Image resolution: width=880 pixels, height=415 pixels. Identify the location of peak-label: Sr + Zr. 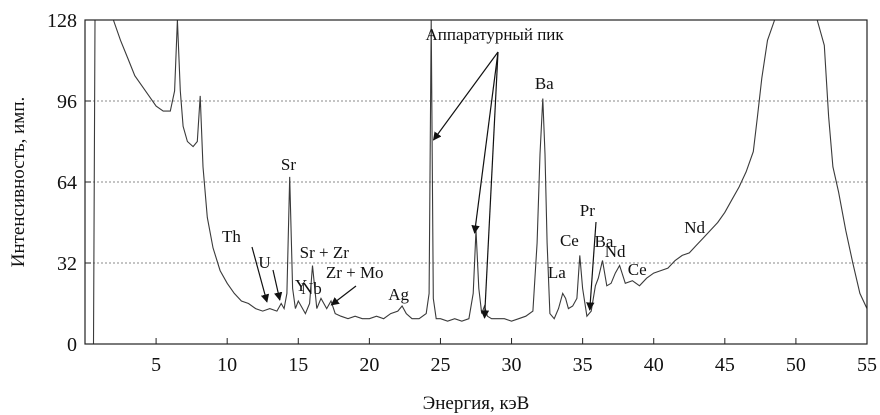
(325, 252).